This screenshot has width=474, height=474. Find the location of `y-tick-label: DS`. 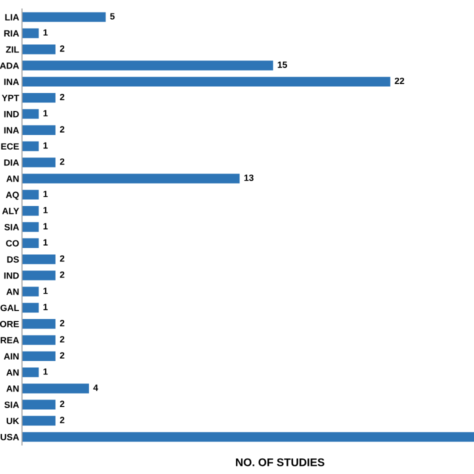

y-tick-label: DS is located at coordinates (13, 259).